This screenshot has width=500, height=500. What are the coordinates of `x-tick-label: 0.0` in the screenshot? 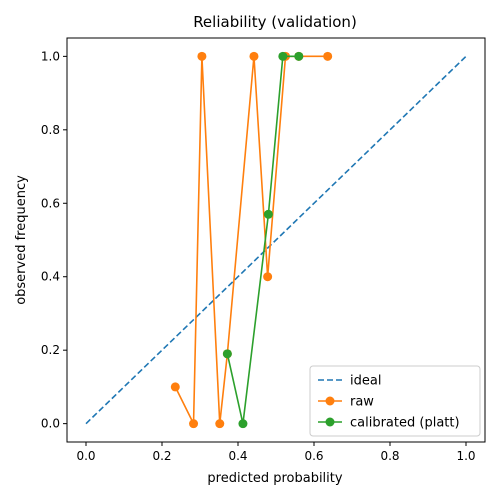 It's located at (85, 456).